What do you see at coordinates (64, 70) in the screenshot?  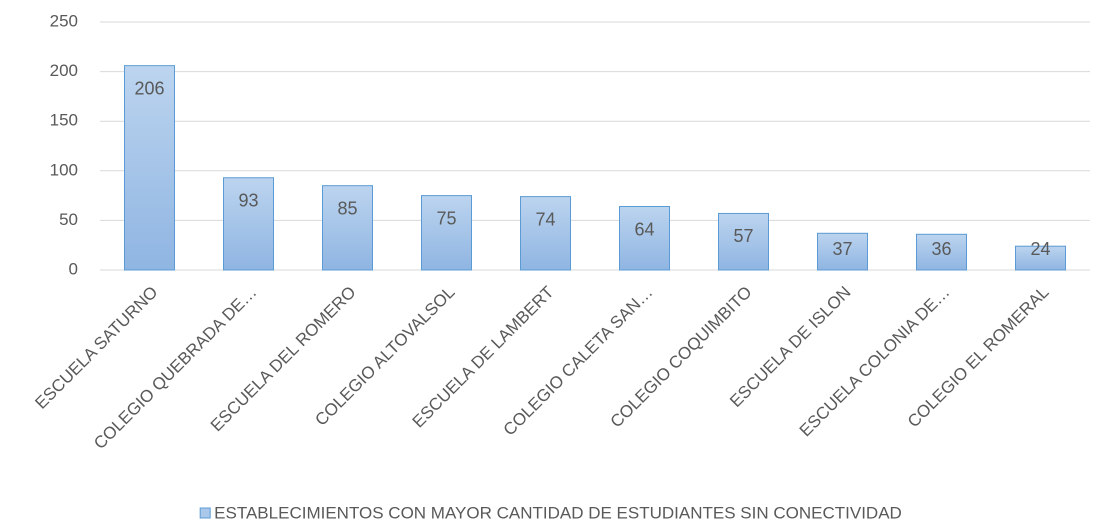 I see `y-tick-label: 200` at bounding box center [64, 70].